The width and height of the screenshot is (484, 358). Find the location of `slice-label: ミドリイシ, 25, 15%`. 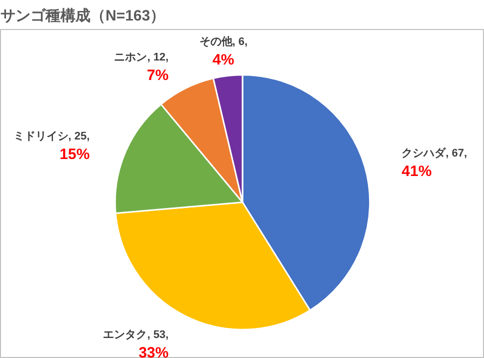

slice-label: ミドリイシ, 25, 15% is located at coordinates (51, 147).